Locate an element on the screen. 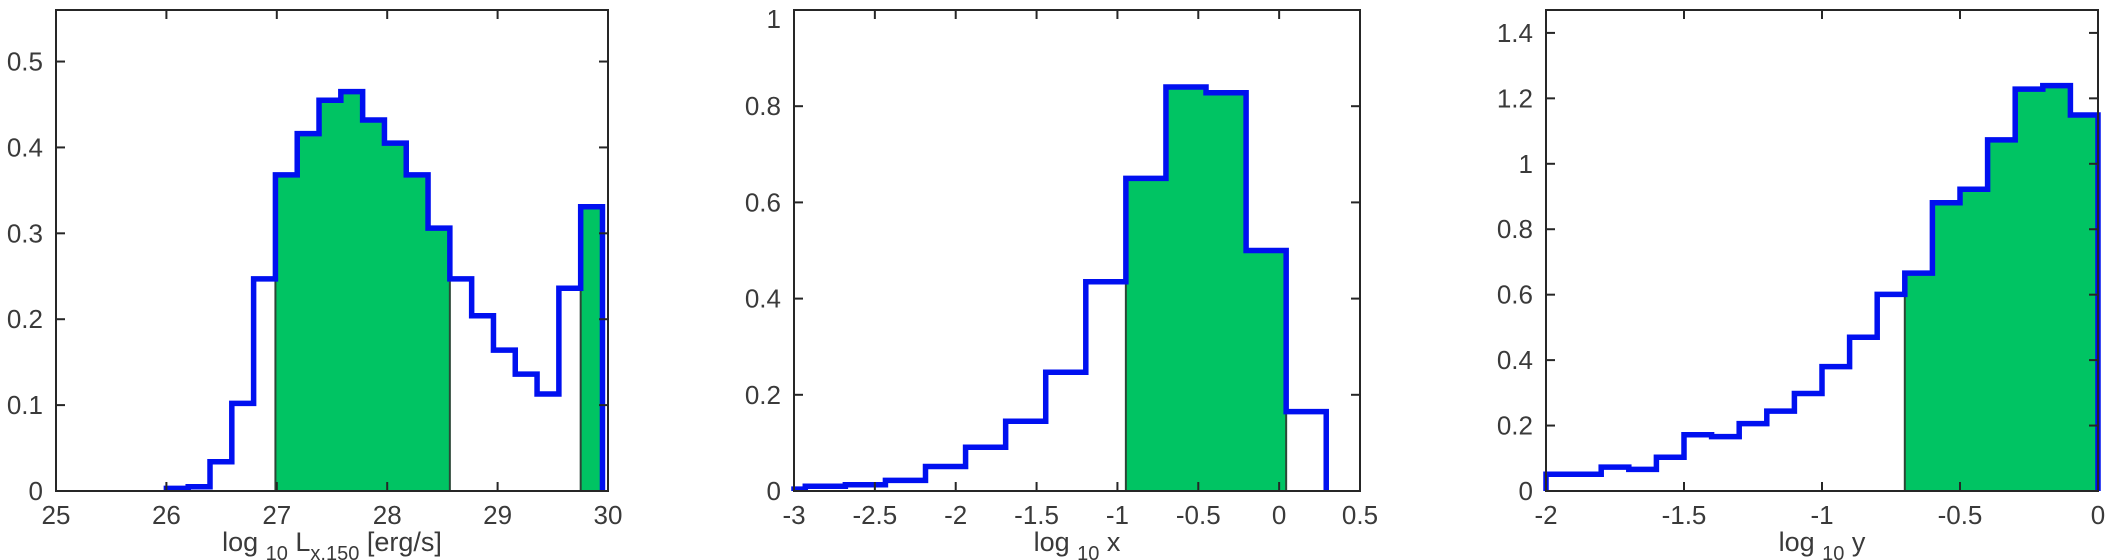 This screenshot has height=560, width=2125. x-axis-label: log 10 y is located at coordinates (1822, 543).